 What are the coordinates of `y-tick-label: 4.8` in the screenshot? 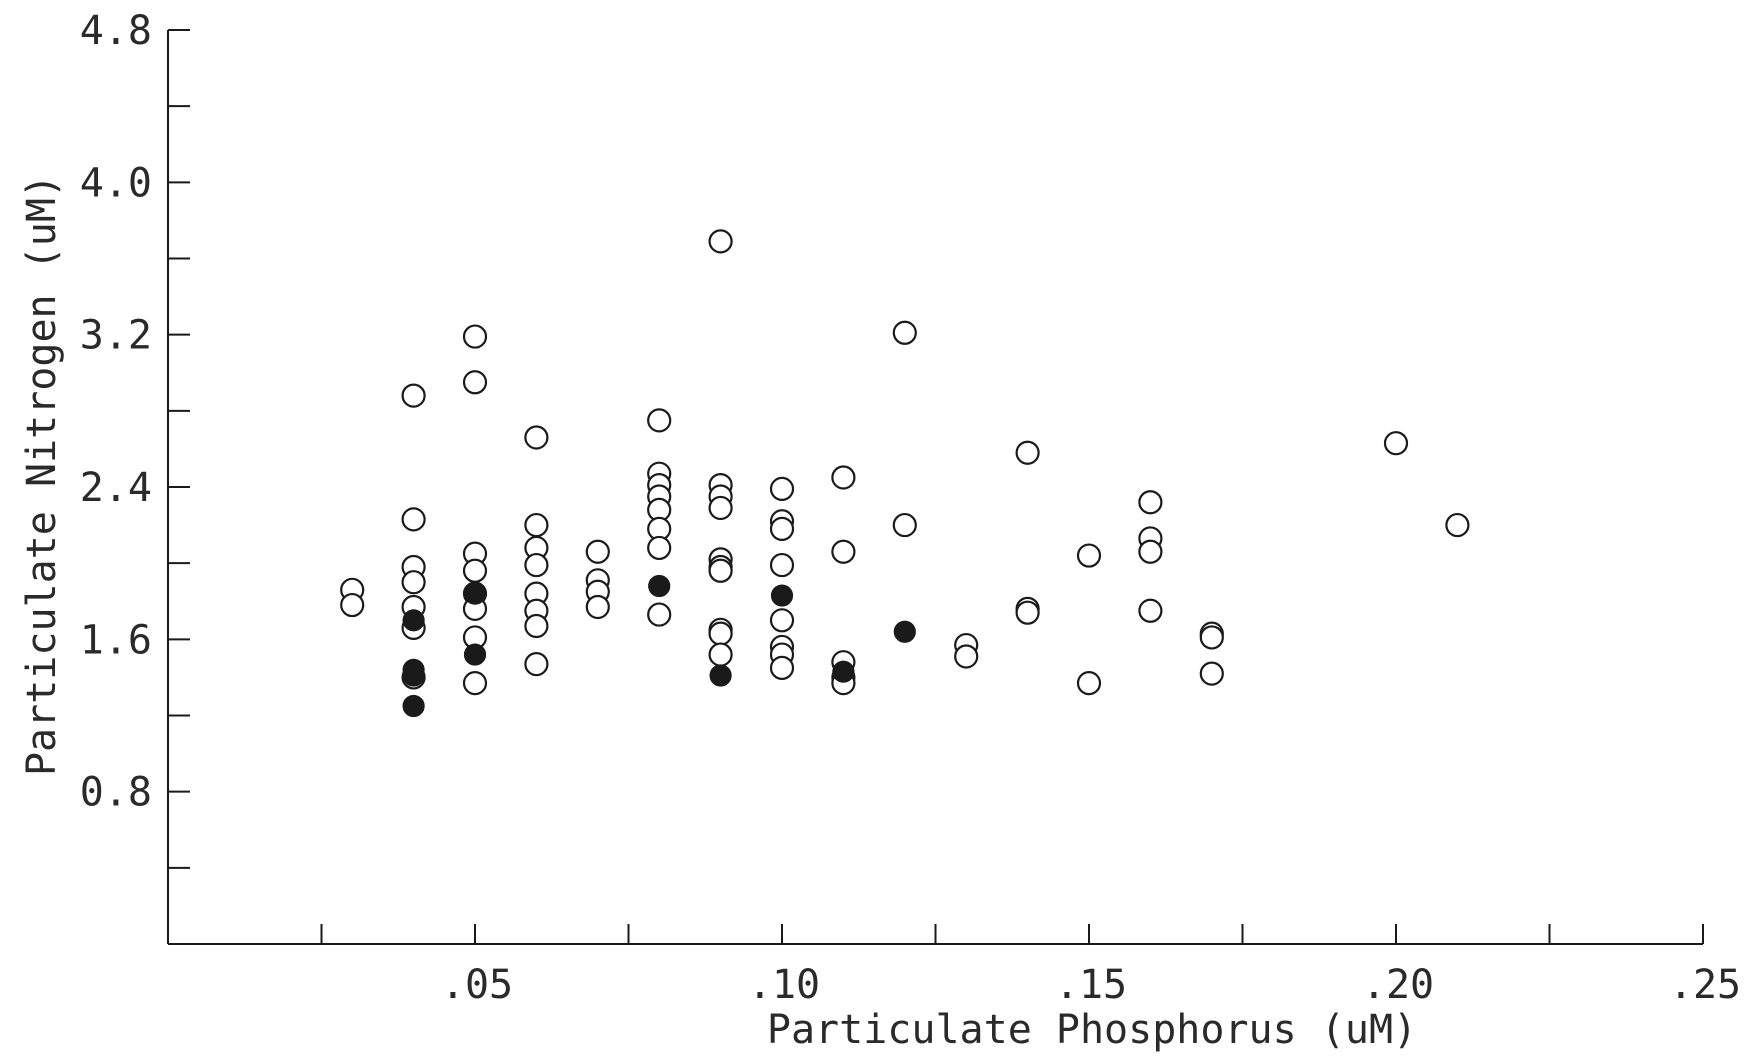 It's located at (116, 31).